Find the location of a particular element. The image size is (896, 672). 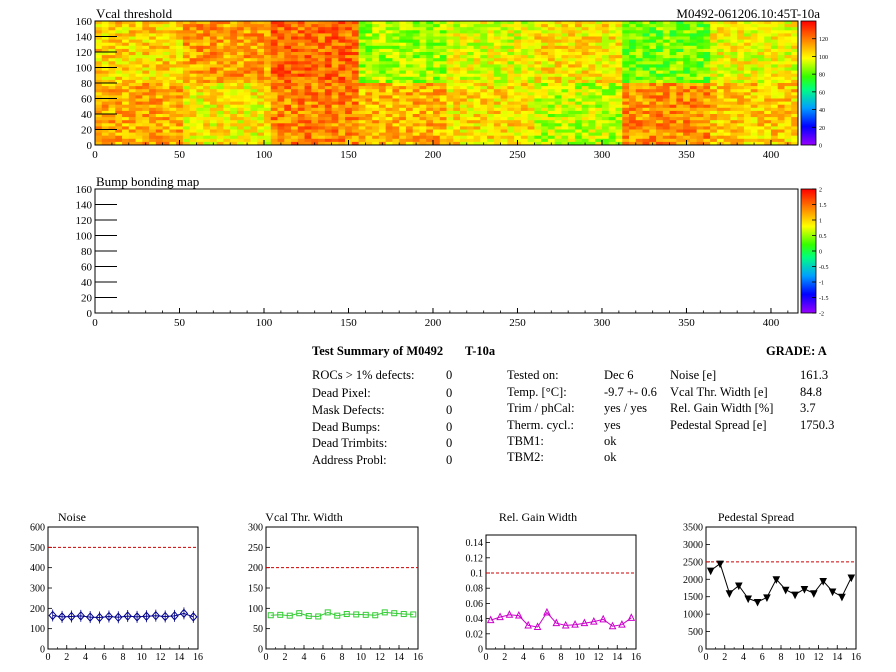

y-tick-label: 160 is located at coordinates (84, 190).